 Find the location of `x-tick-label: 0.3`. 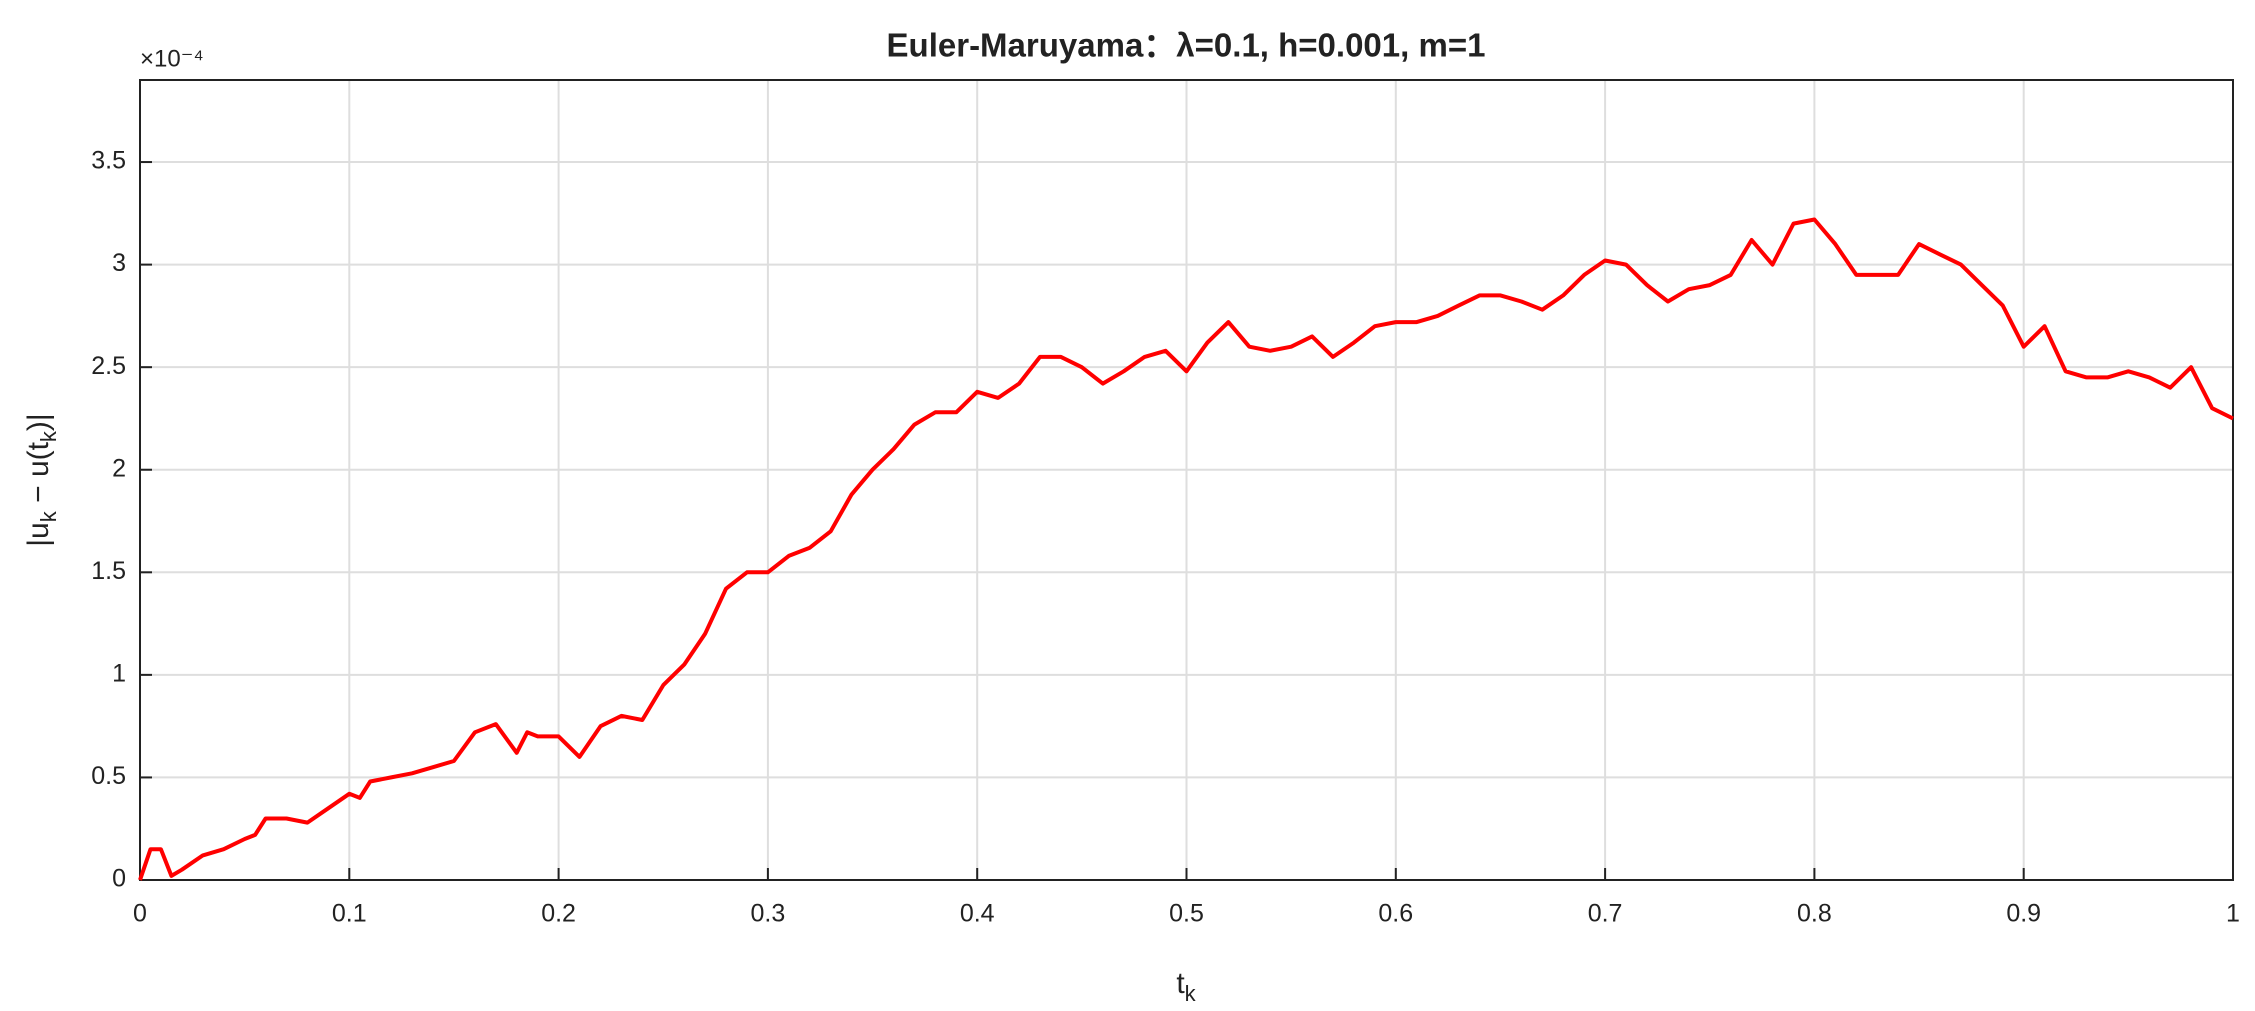

x-tick-label: 0.3 is located at coordinates (768, 914).